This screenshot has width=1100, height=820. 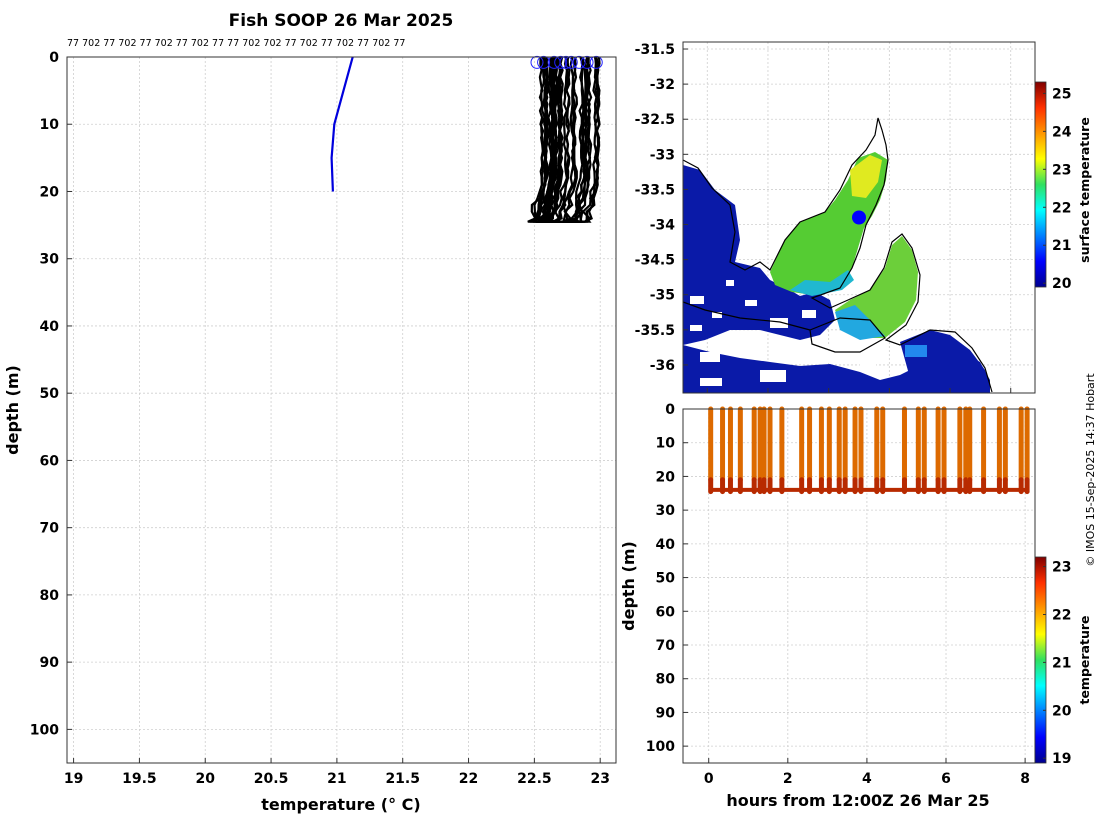 What do you see at coordinates (1040, 184) in the screenshot?
I see `map-colorbar` at bounding box center [1040, 184].